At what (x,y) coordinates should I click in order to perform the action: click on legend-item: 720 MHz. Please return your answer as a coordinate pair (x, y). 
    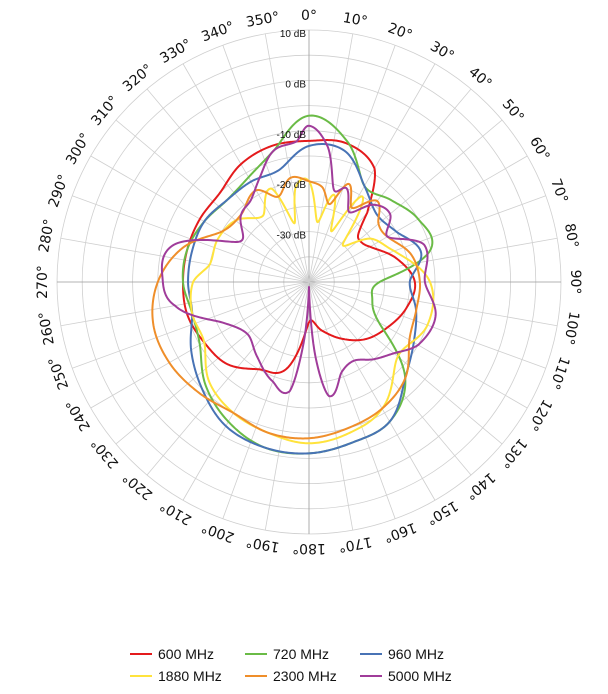
    Looking at the image, I should click on (302, 654).